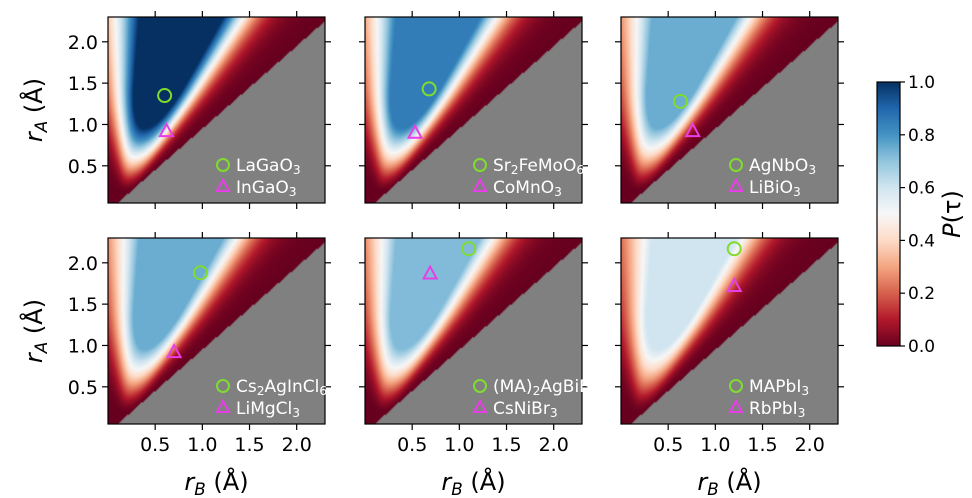 The image size is (972, 498). What do you see at coordinates (268, 409) in the screenshot?
I see `legend-triangle-label: LiMgCl3` at bounding box center [268, 409].